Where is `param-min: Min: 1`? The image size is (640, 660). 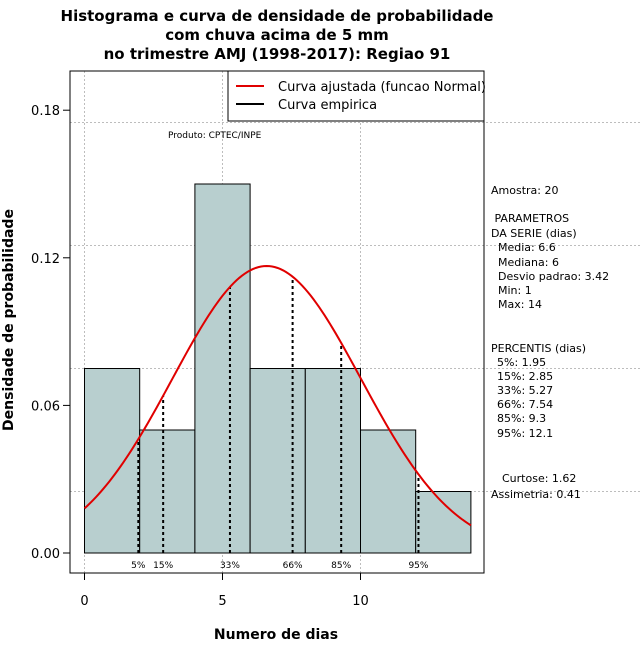 param-min: Min: 1 is located at coordinates (515, 290).